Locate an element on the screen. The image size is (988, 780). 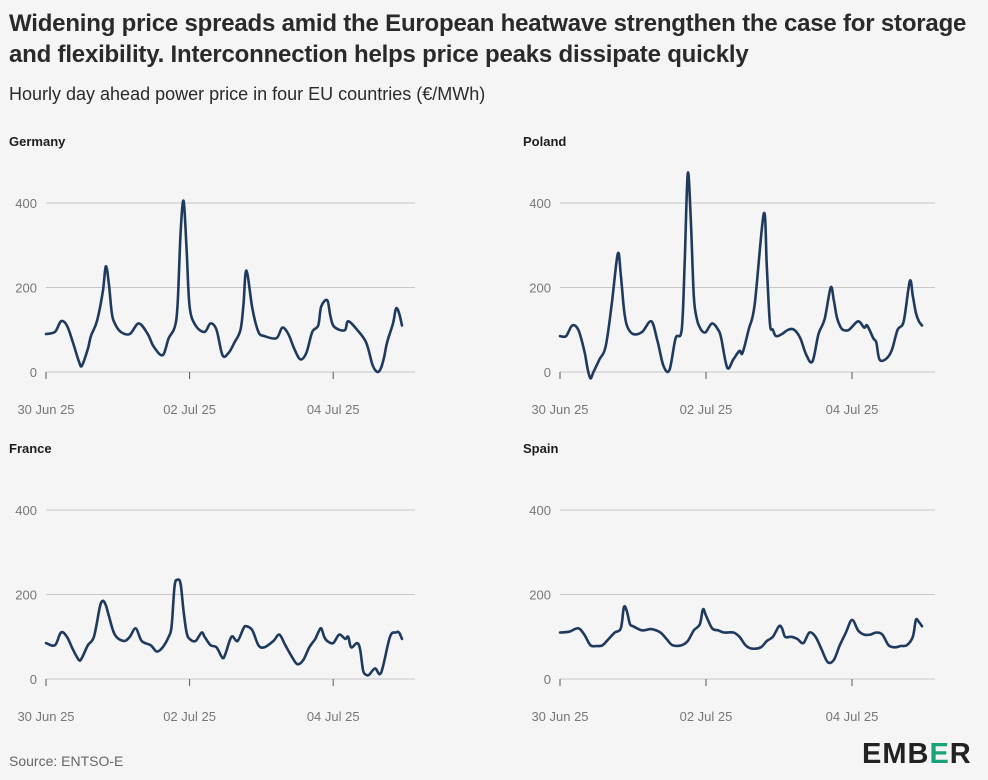
ember-logo: EMBER is located at coordinates (917, 754).